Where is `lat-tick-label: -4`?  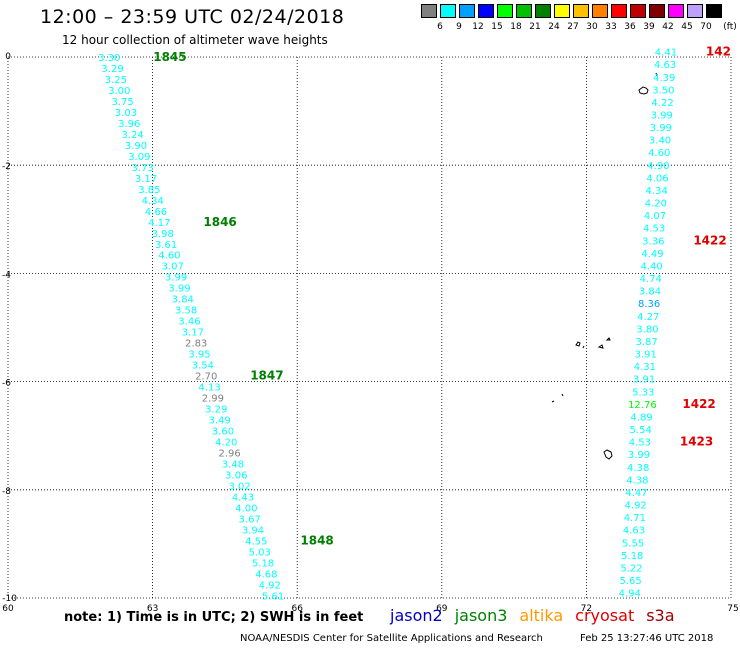
lat-tick-label: -4 is located at coordinates (6, 275).